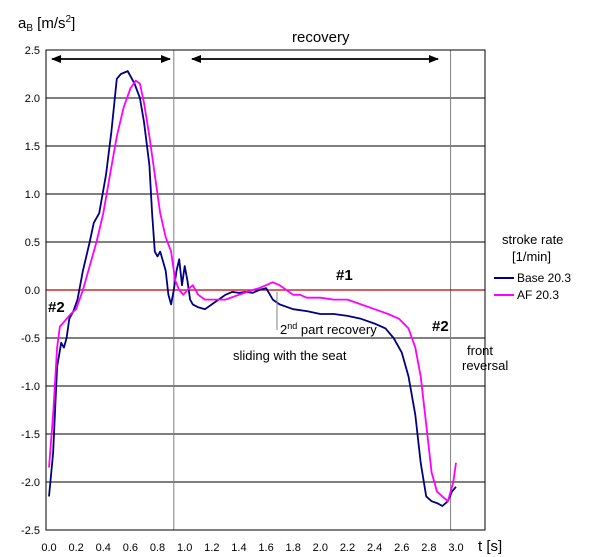  What do you see at coordinates (30, 531) in the screenshot?
I see `y-tick-label: -2.5` at bounding box center [30, 531].